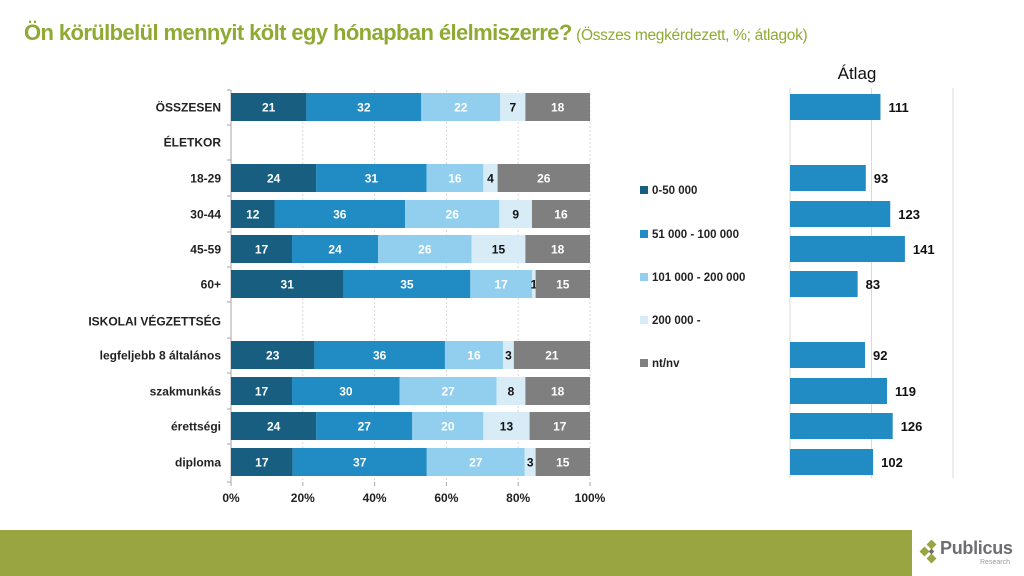  I want to click on average-data-label: 141, so click(924, 249).